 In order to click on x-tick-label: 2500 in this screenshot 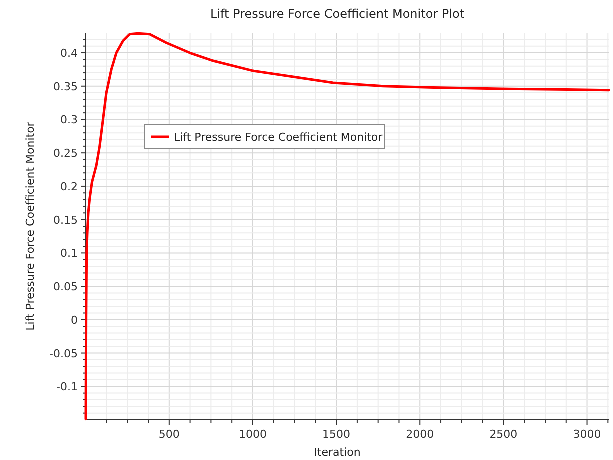, I will do `click(504, 434)`.